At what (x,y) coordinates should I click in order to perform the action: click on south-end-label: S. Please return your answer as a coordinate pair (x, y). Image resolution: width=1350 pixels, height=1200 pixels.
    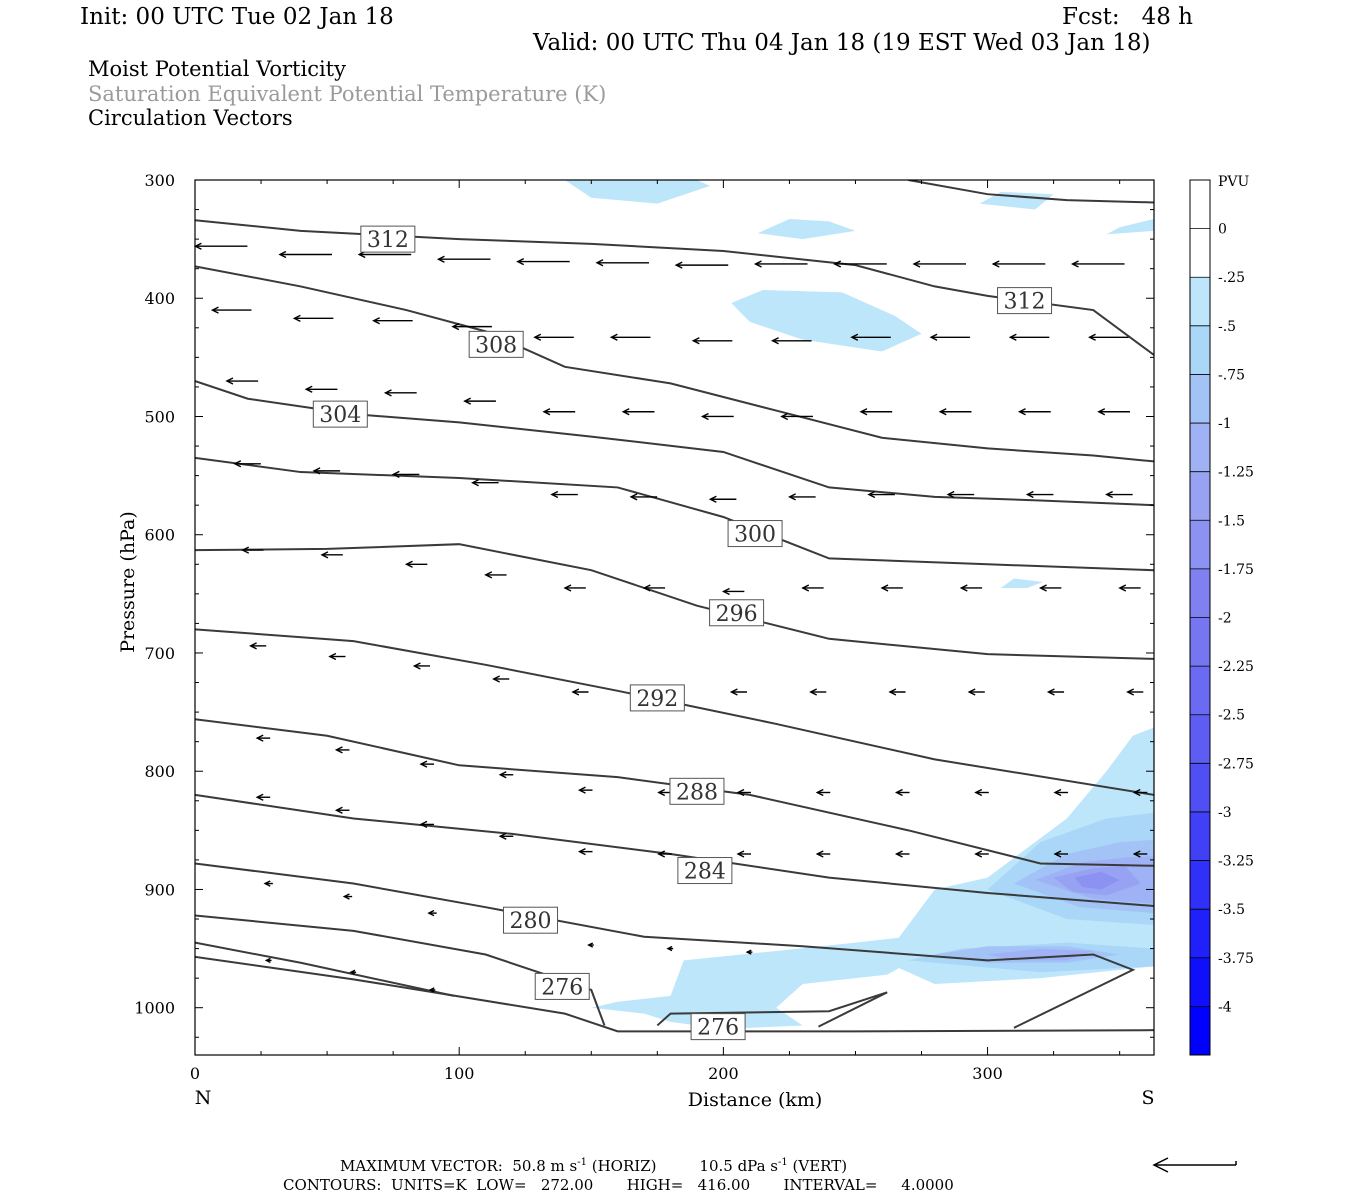
    Looking at the image, I should click on (1147, 1098).